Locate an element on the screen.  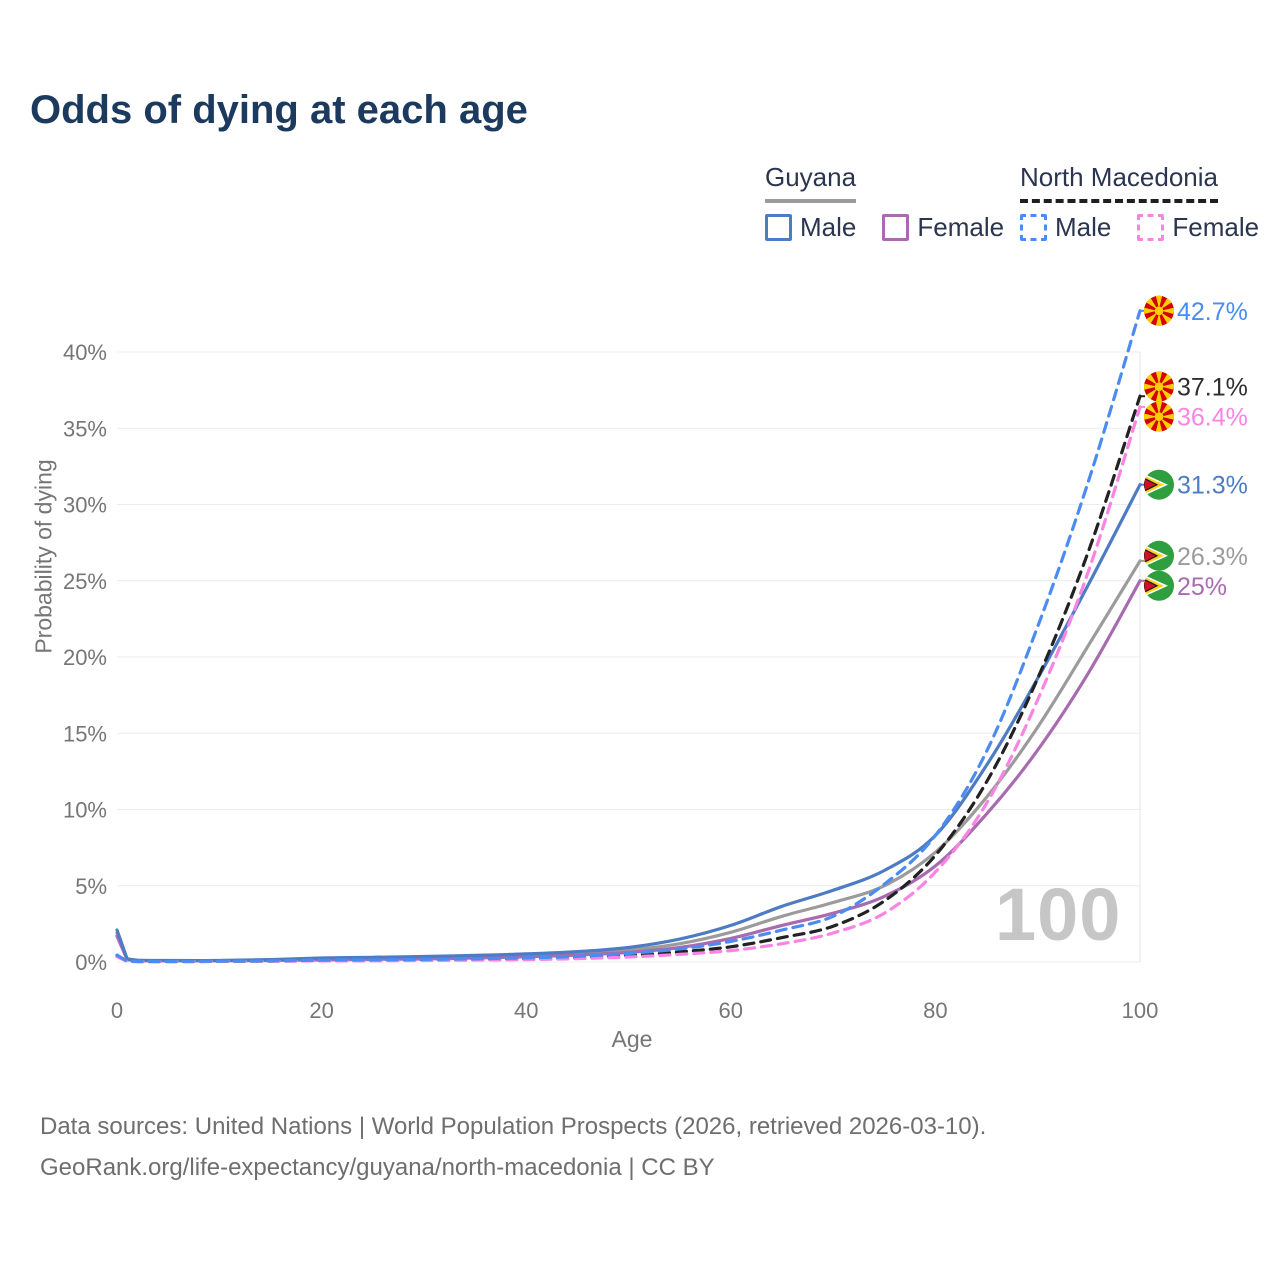
y-tick-label: 10% is located at coordinates (85, 810).